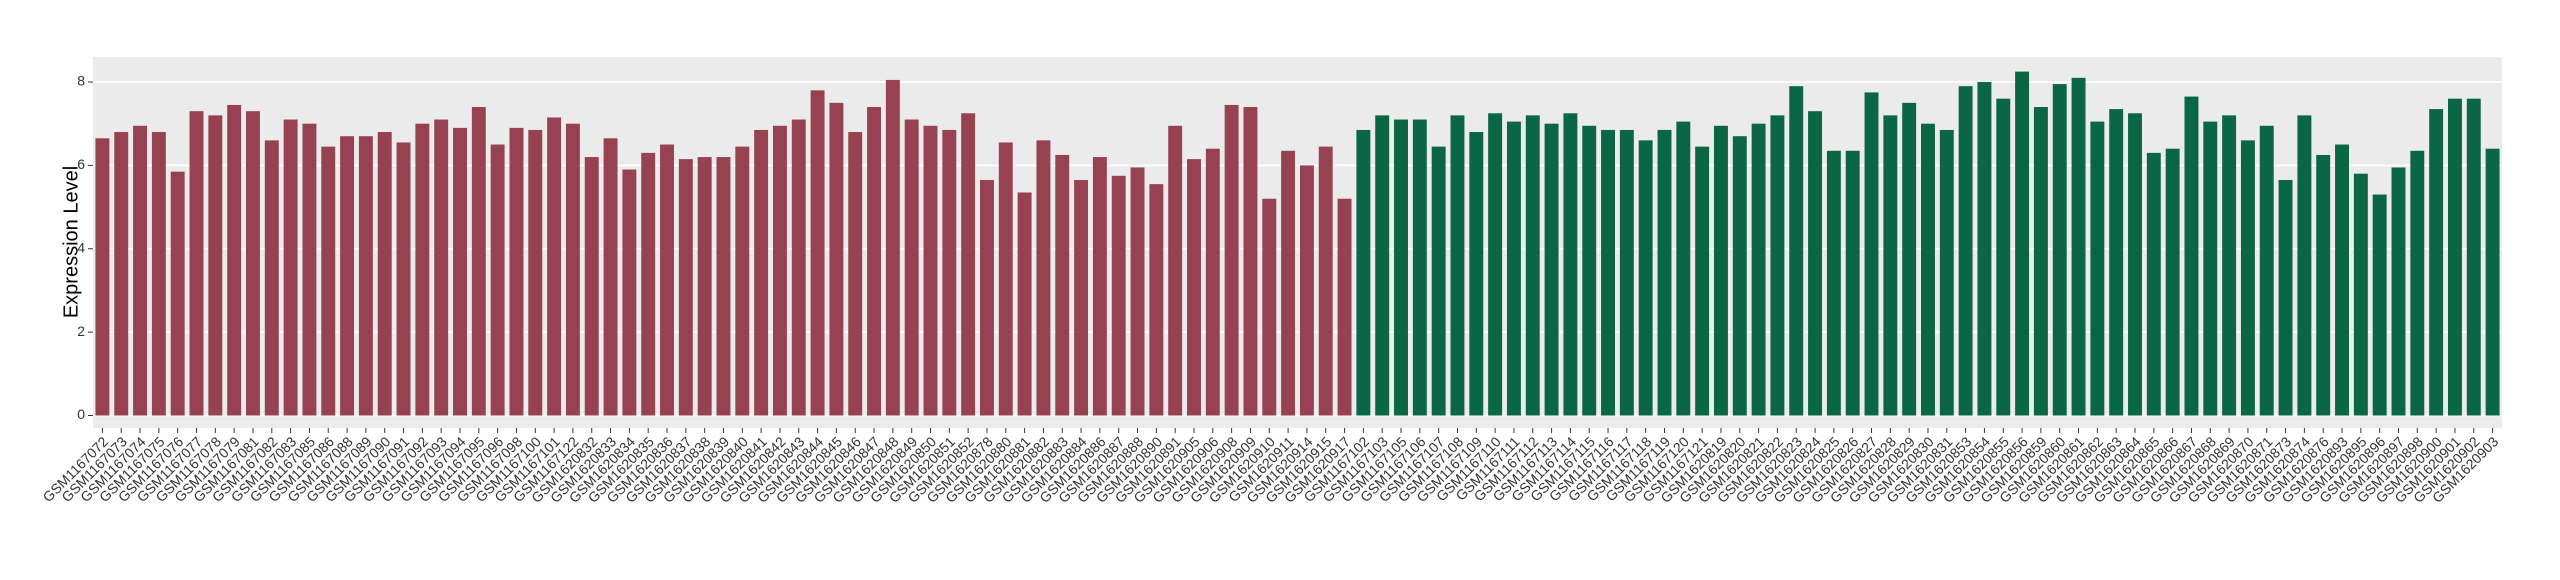 Image resolution: width=2560 pixels, height=580 pixels. What do you see at coordinates (81, 414) in the screenshot?
I see `y-tick-label: 0` at bounding box center [81, 414].